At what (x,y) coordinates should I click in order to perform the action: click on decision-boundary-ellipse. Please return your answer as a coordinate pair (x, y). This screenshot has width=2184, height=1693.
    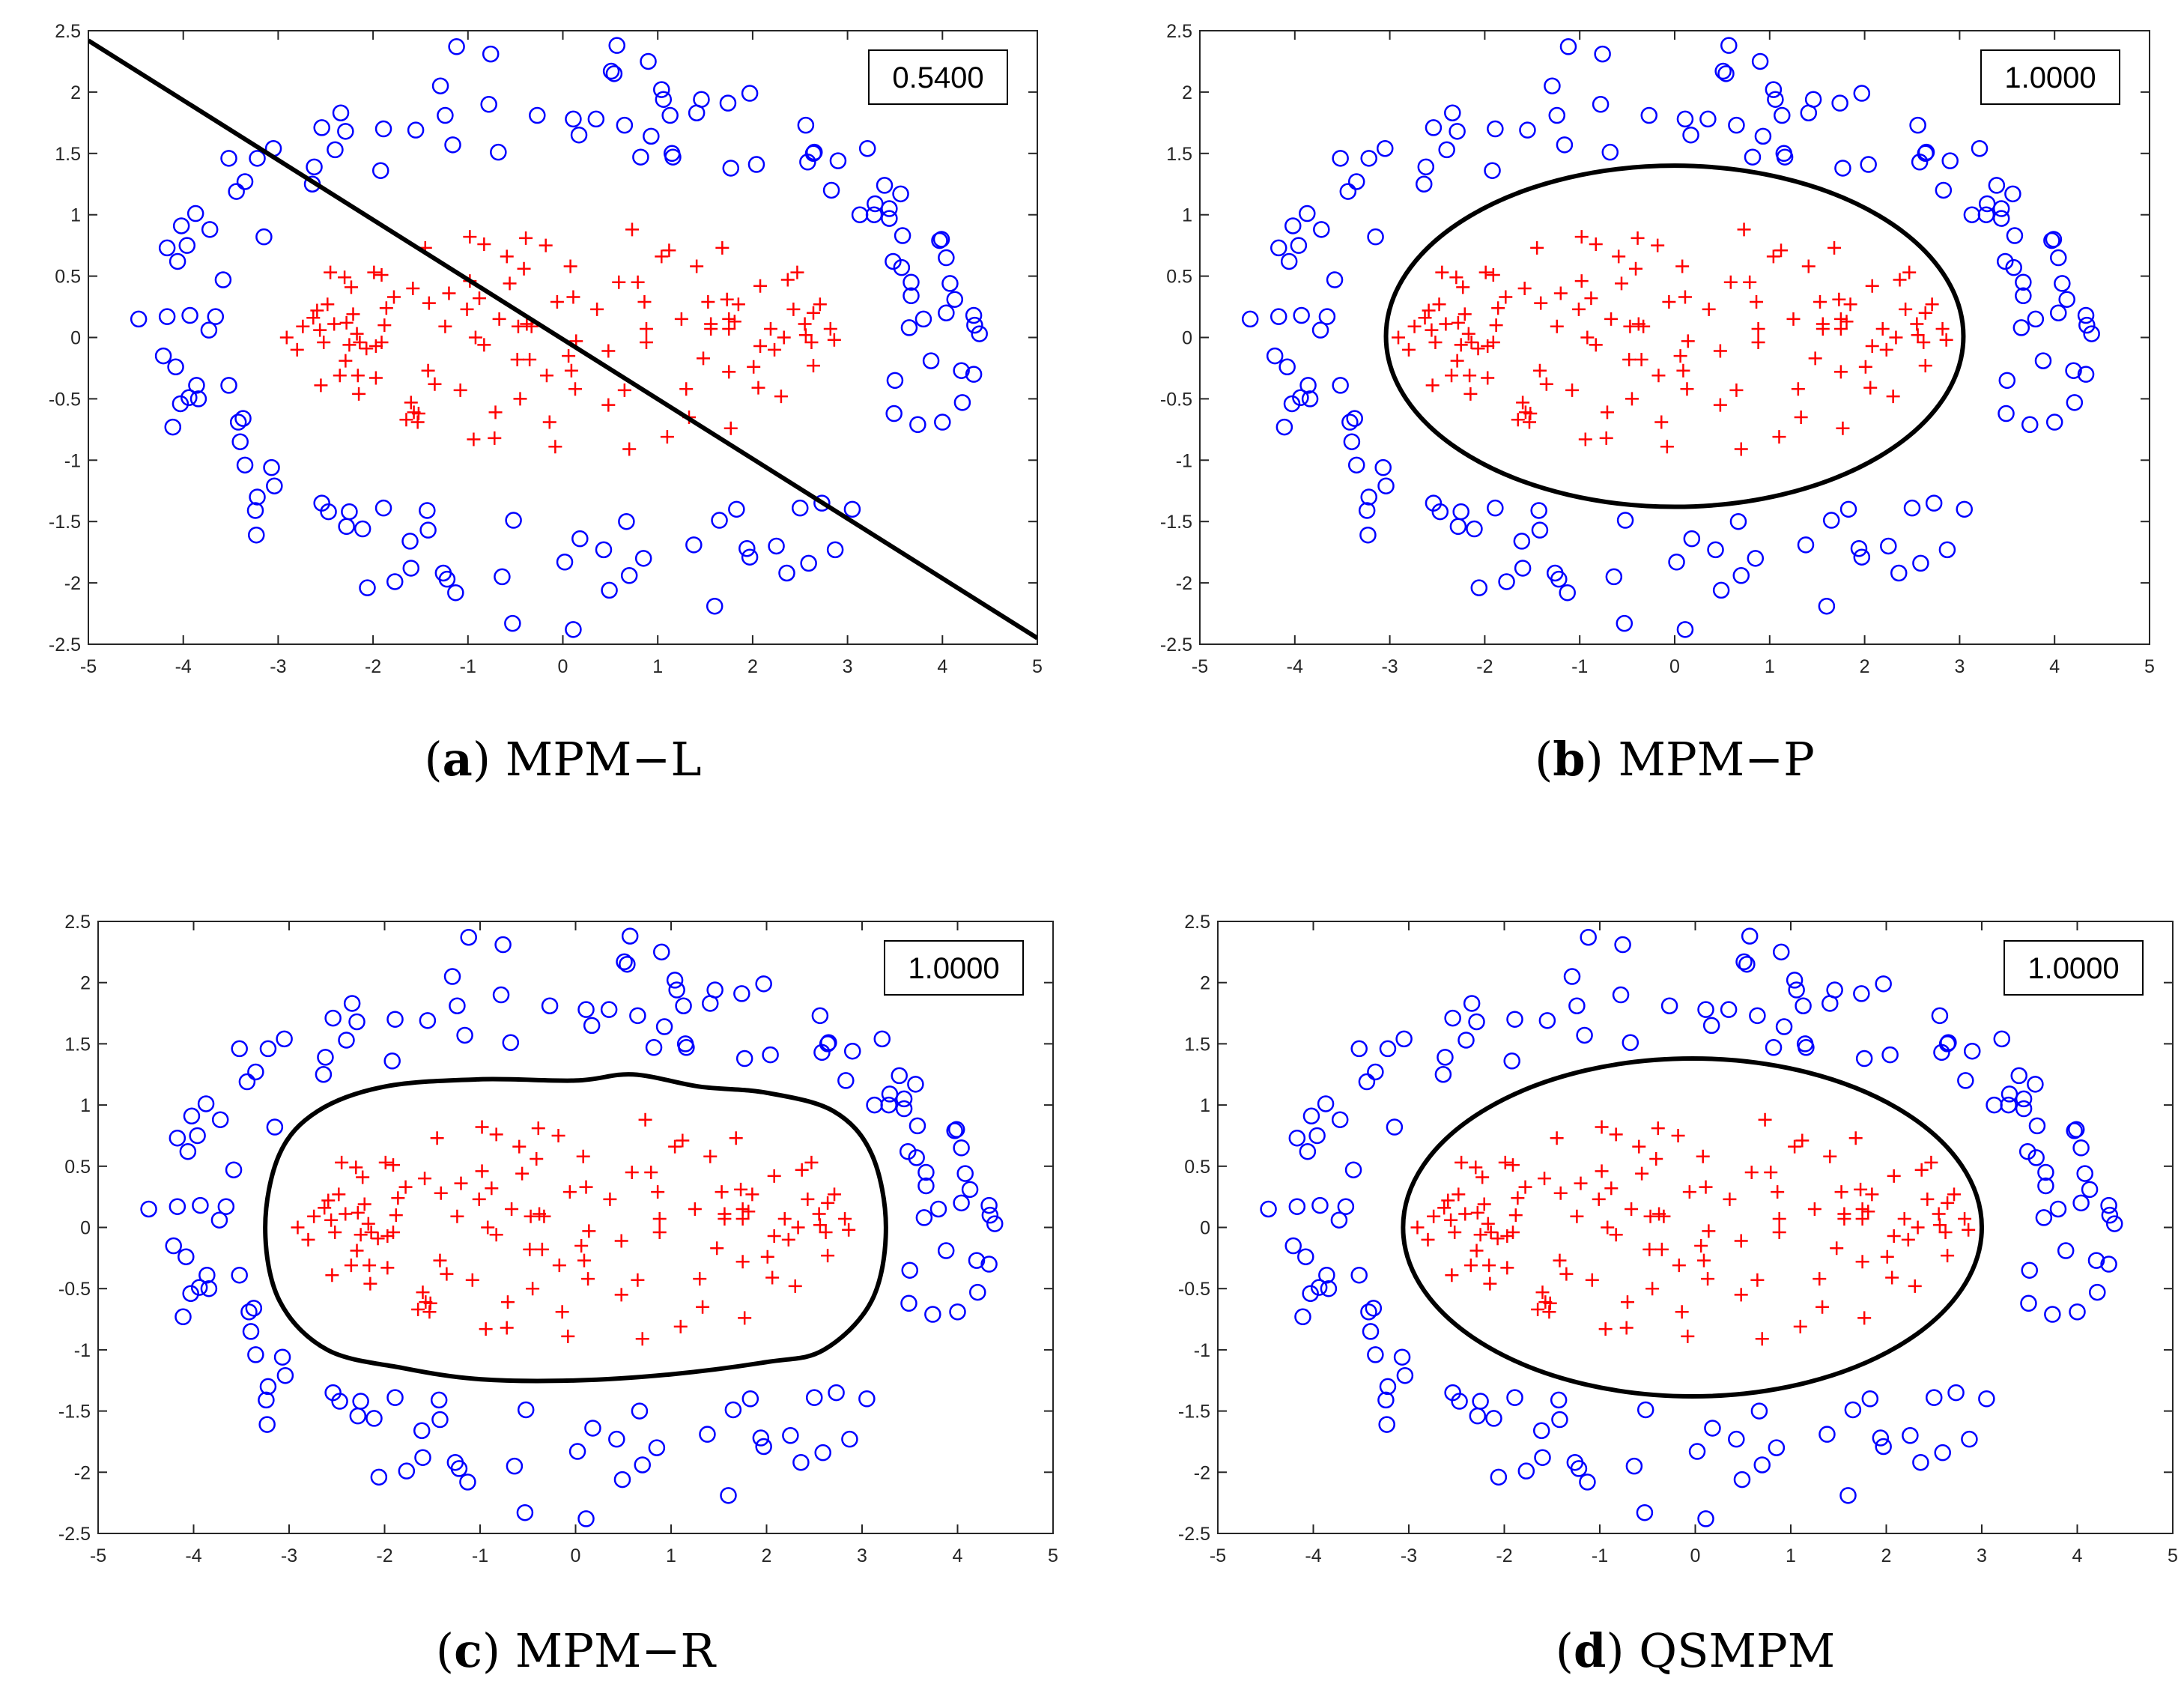
    Looking at the image, I should click on (1674, 336).